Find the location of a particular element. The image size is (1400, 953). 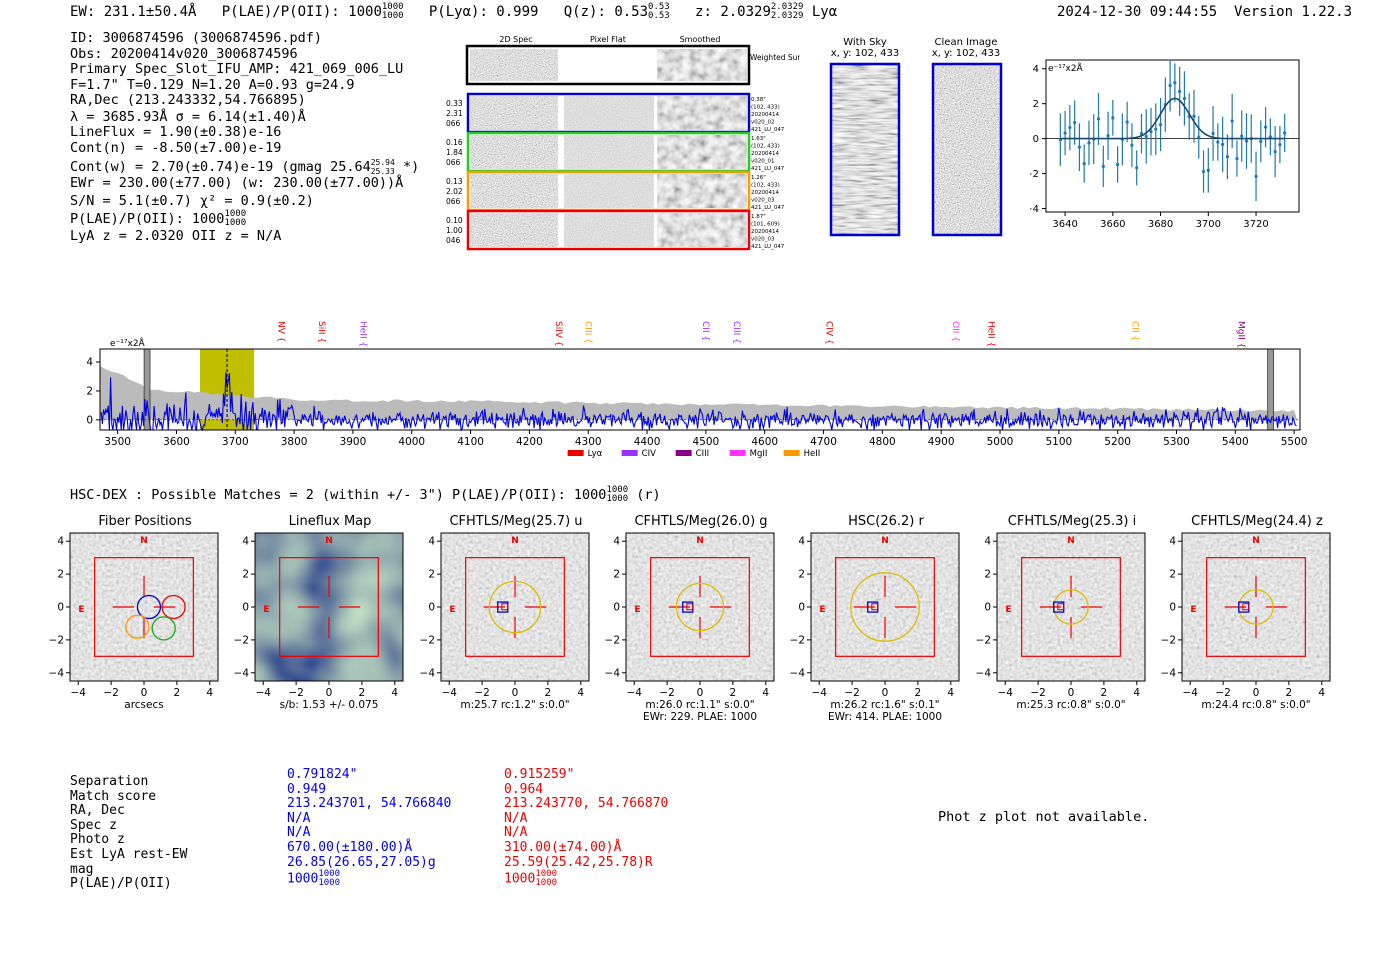

cutout-right-1-4: 421_LU_047 is located at coordinates (768, 169).